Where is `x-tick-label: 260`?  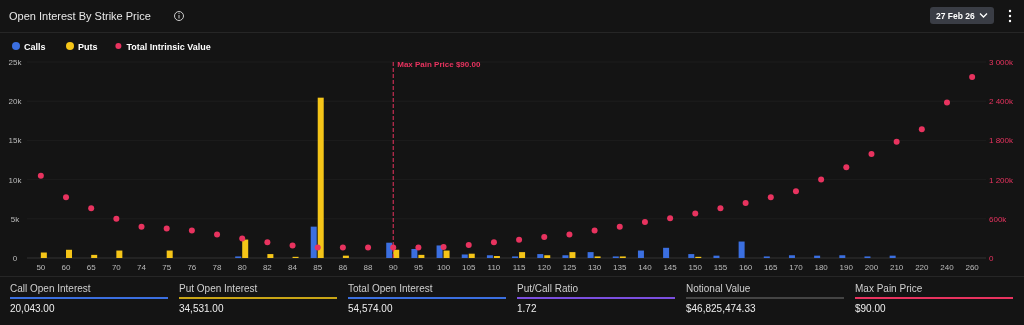 x-tick-label: 260 is located at coordinates (972, 267).